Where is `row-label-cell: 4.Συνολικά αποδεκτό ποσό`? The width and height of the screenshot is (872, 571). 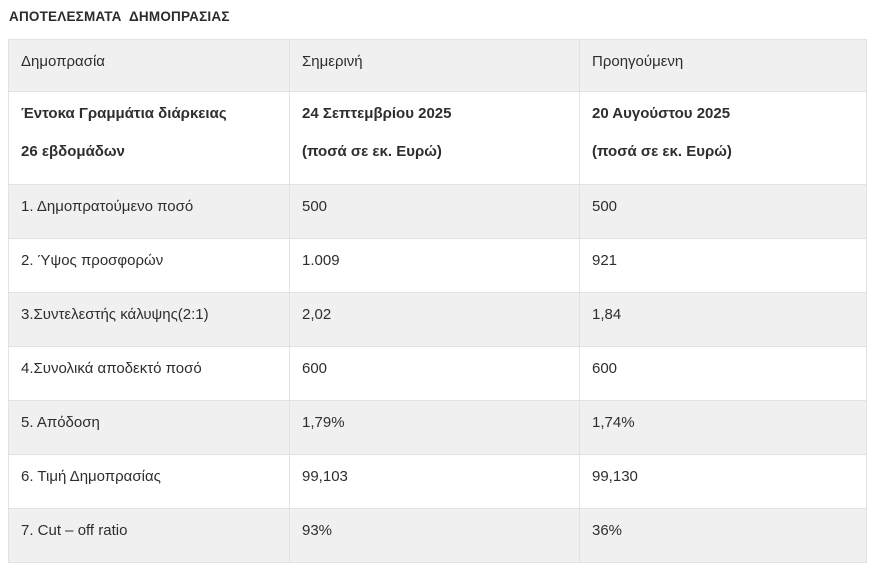 row-label-cell: 4.Συνολικά αποδεκτό ποσό is located at coordinates (149, 373).